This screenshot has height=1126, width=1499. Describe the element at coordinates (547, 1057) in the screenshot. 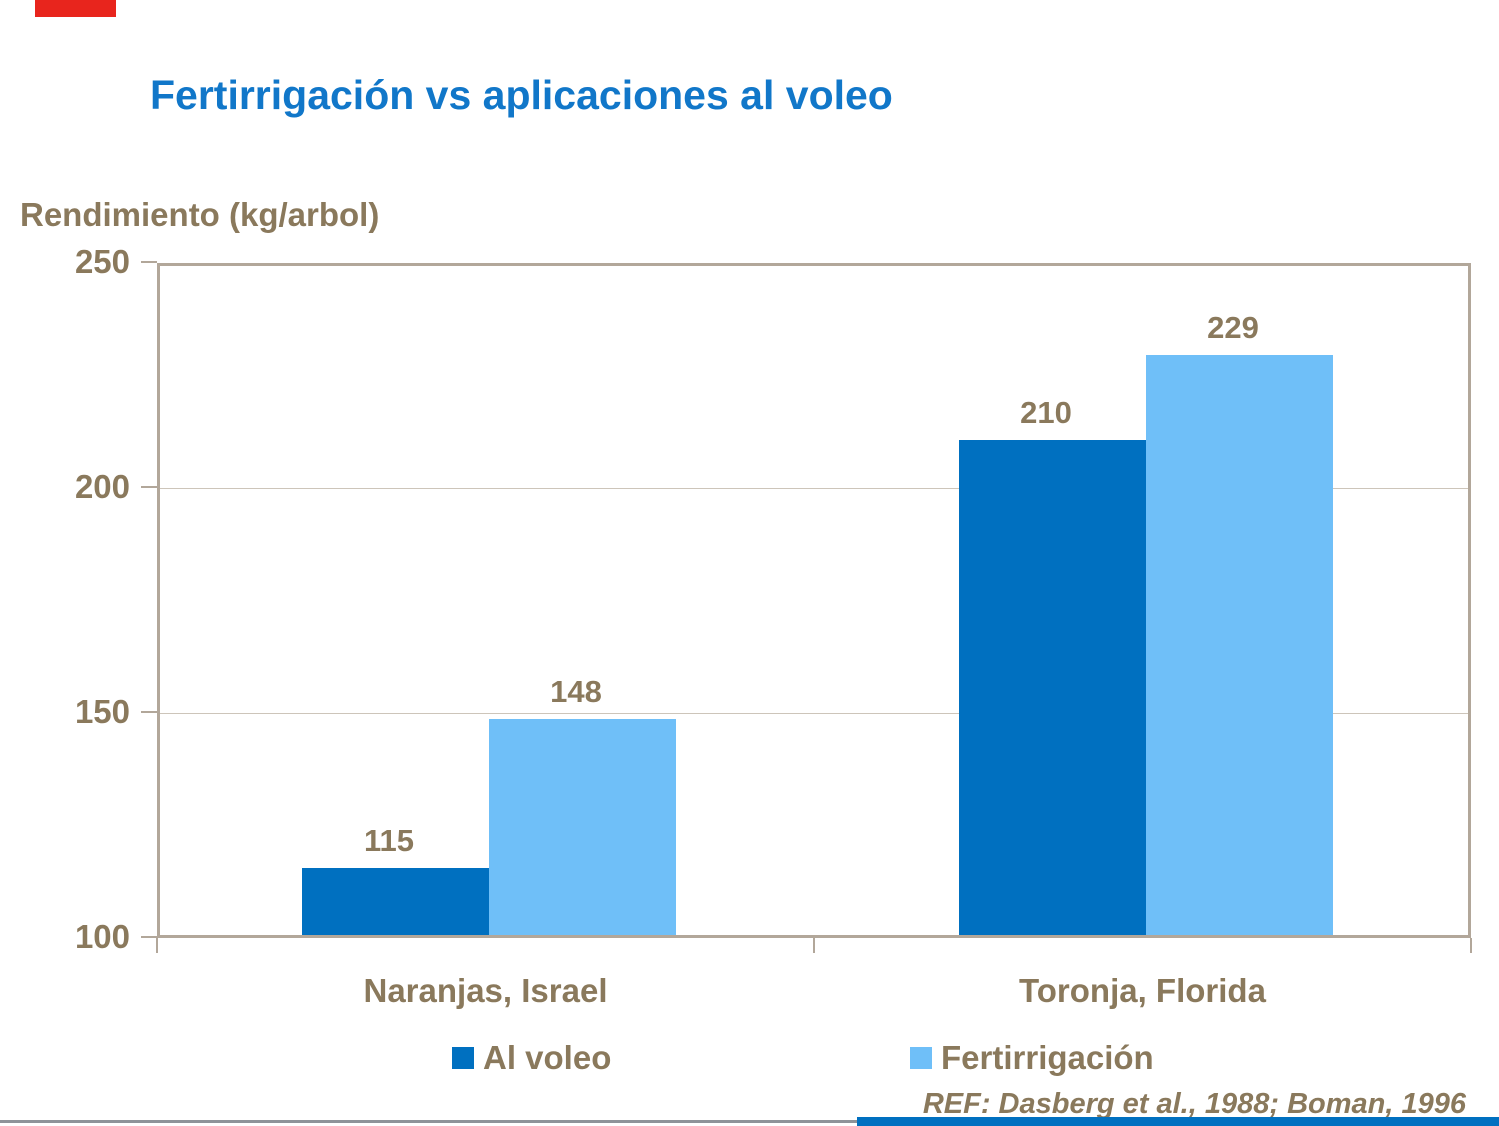

I see `legend-label: Al voleo` at that location.